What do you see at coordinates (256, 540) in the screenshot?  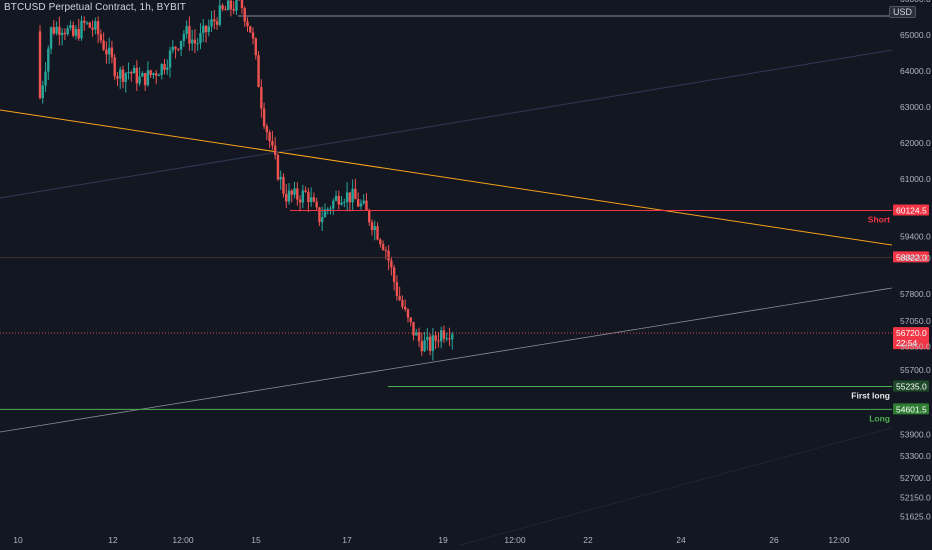 I see `time-tick-label: 15` at bounding box center [256, 540].